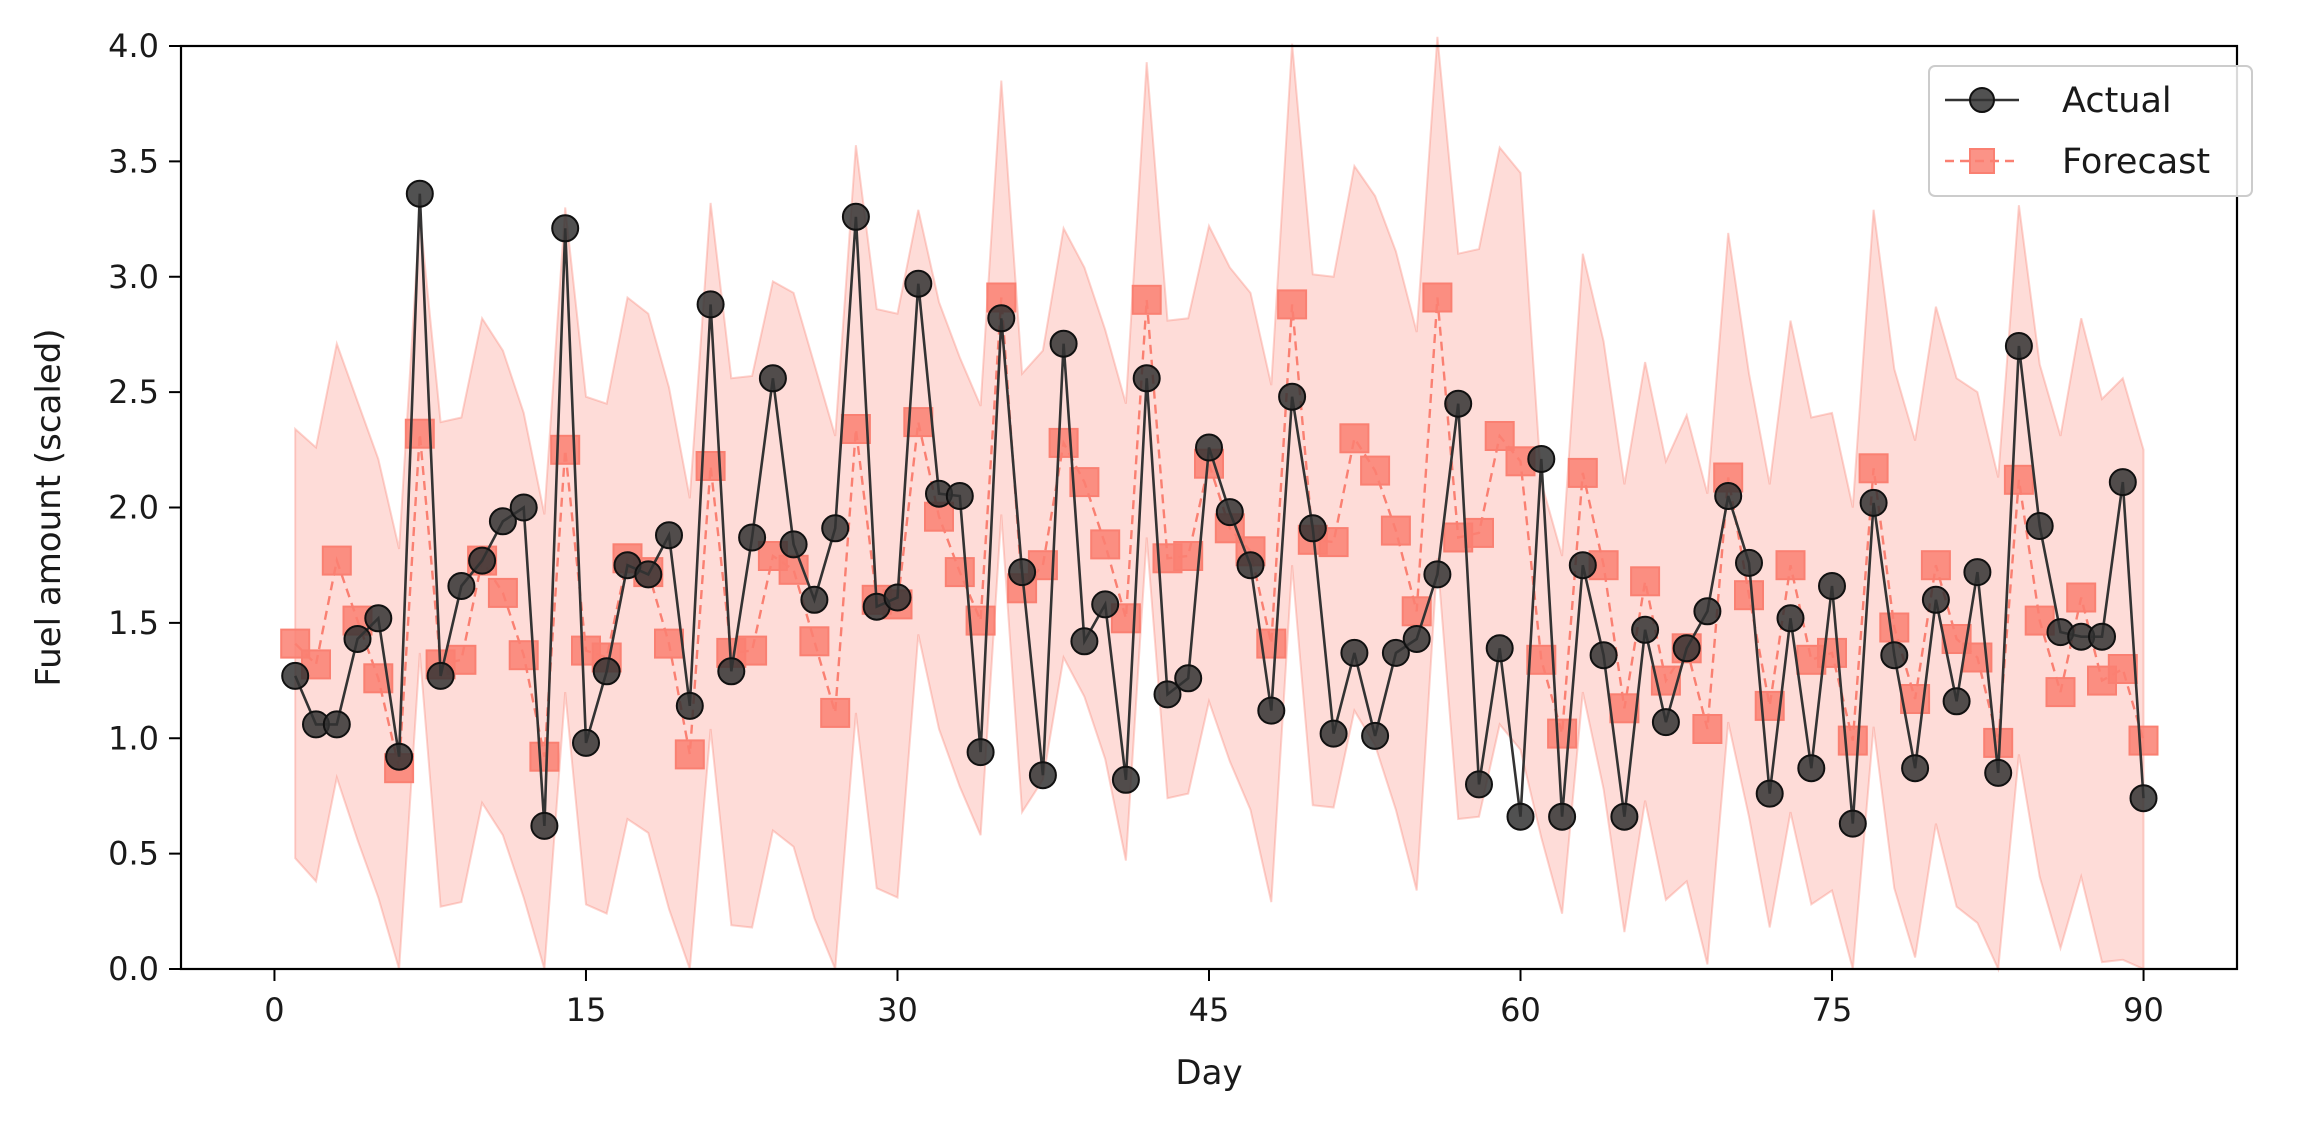  I want to click on x-tick-label: 15, so click(586, 1010).